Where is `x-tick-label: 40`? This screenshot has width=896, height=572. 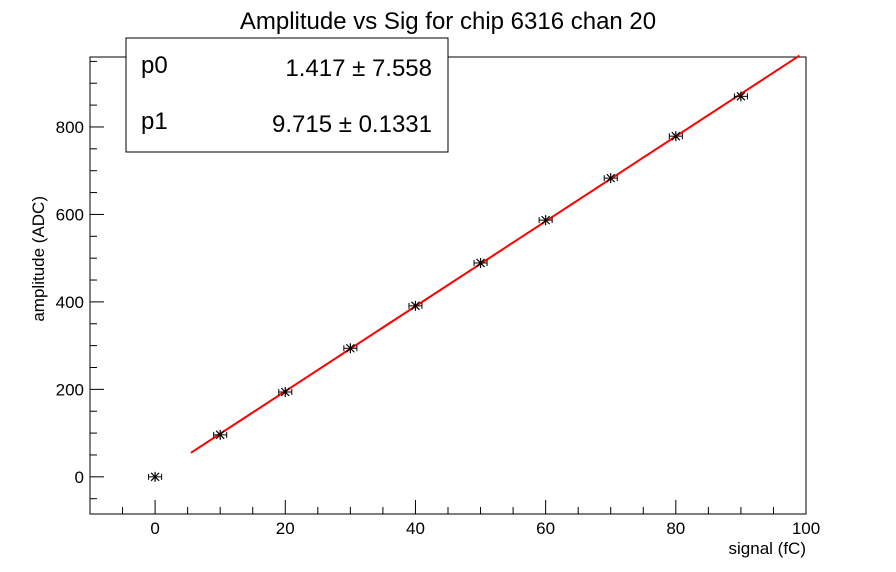 x-tick-label: 40 is located at coordinates (415, 528).